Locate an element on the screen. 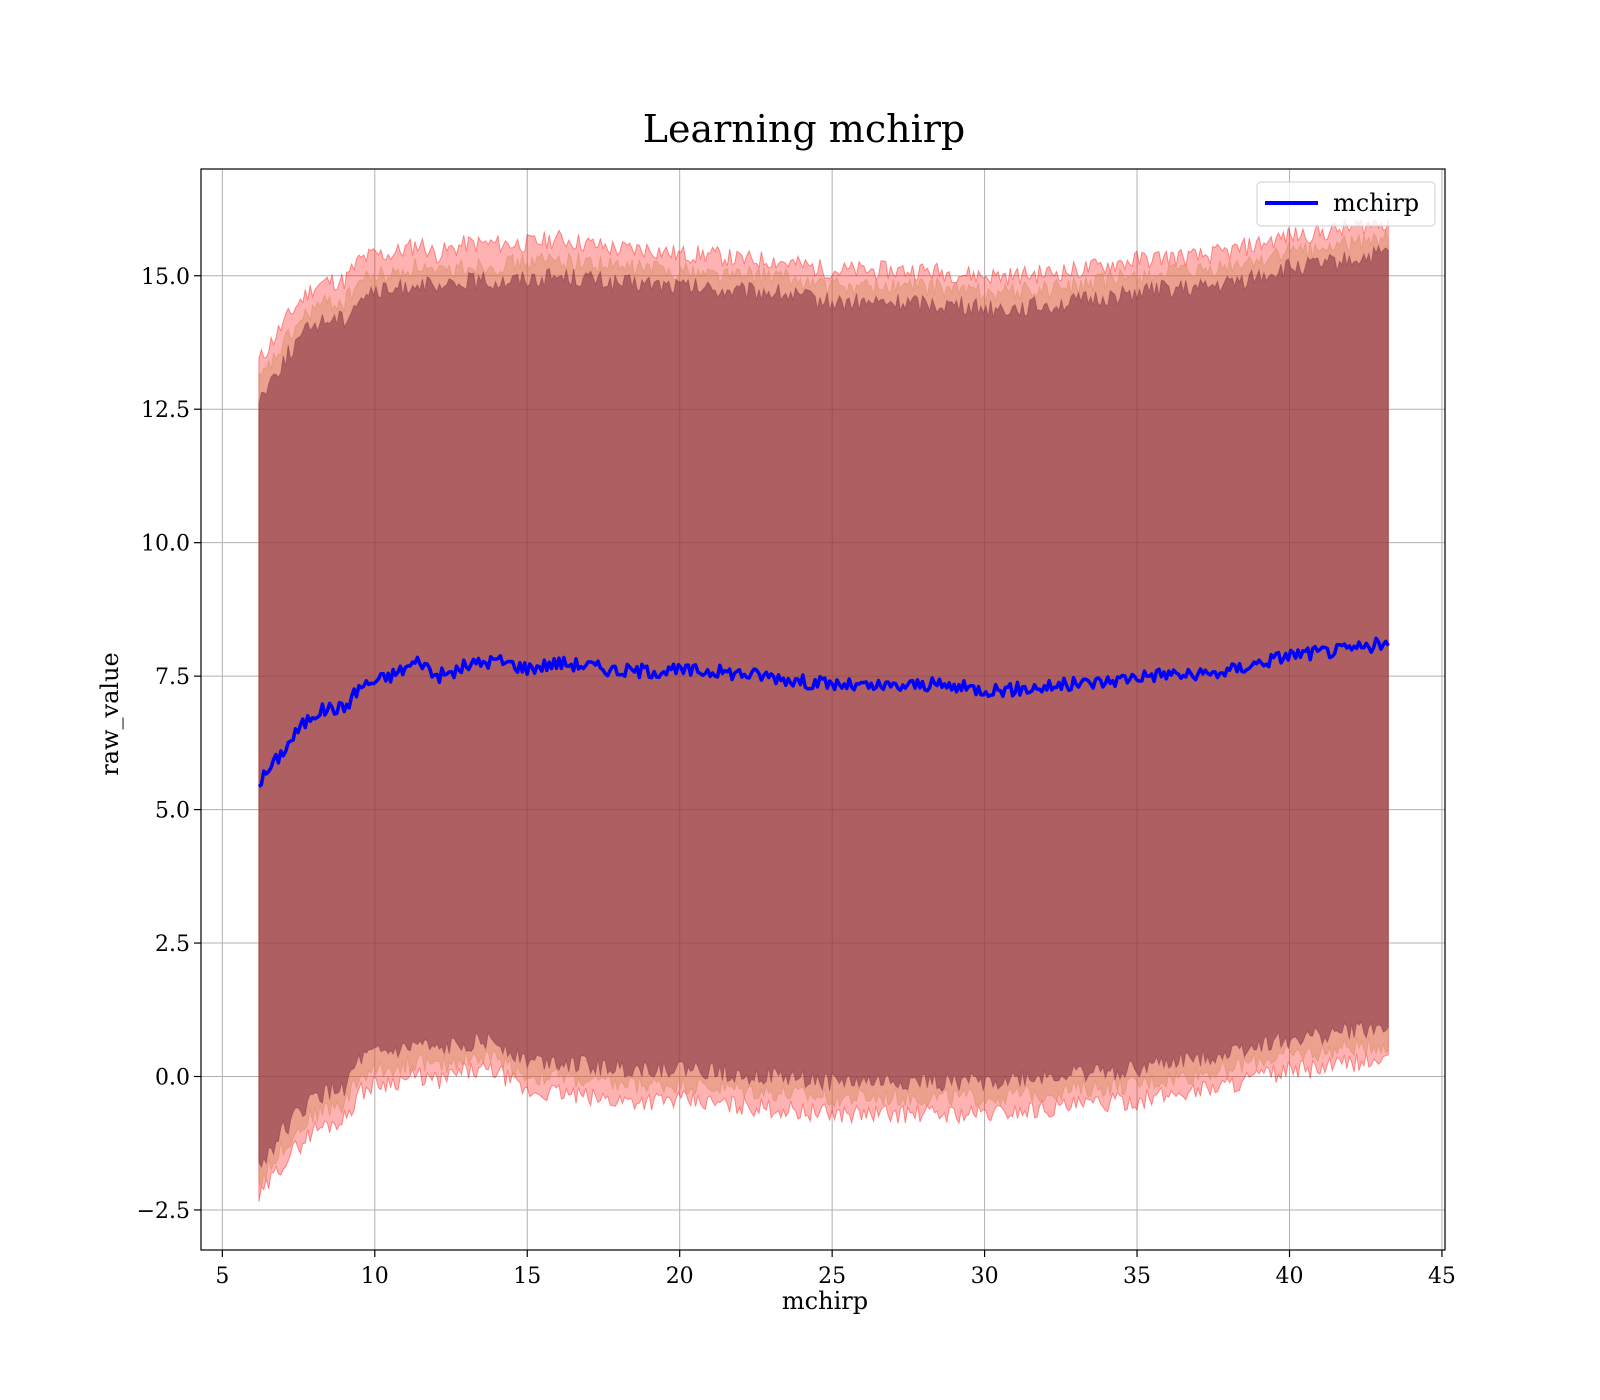 This screenshot has height=1400, width=1600. y-tick-label-4: 7.5 is located at coordinates (172, 677).